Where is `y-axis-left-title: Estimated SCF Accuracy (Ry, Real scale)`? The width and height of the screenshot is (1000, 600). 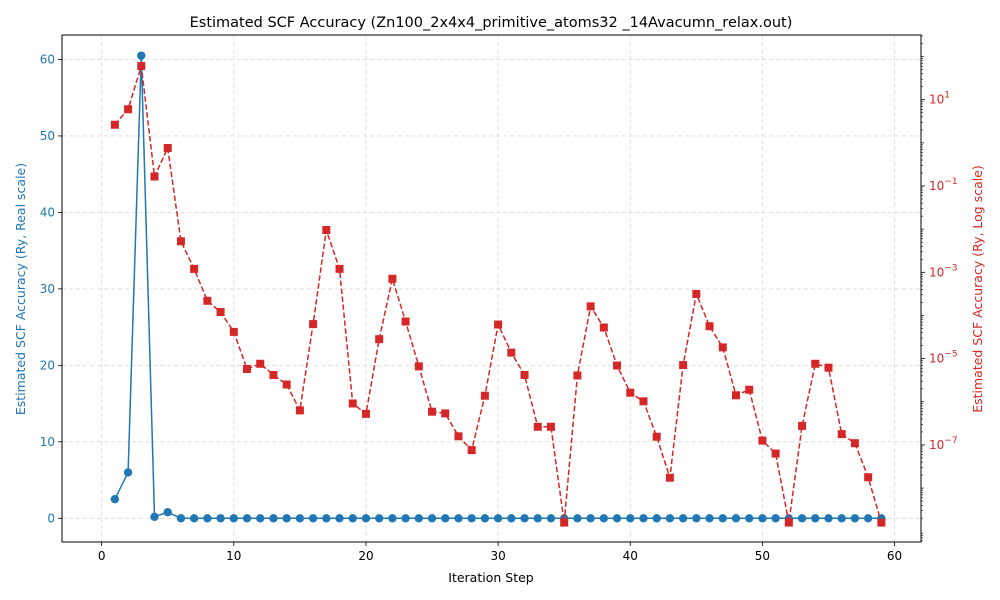
y-axis-left-title: Estimated SCF Accuracy (Ry, Real scale) is located at coordinates (20, 289).